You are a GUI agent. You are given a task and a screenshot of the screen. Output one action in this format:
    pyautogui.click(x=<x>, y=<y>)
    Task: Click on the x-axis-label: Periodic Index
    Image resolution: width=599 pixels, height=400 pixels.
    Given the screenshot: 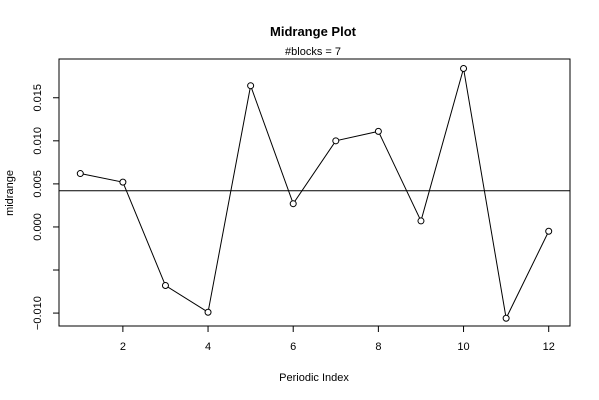 What is the action you would take?
    pyautogui.click(x=314, y=378)
    